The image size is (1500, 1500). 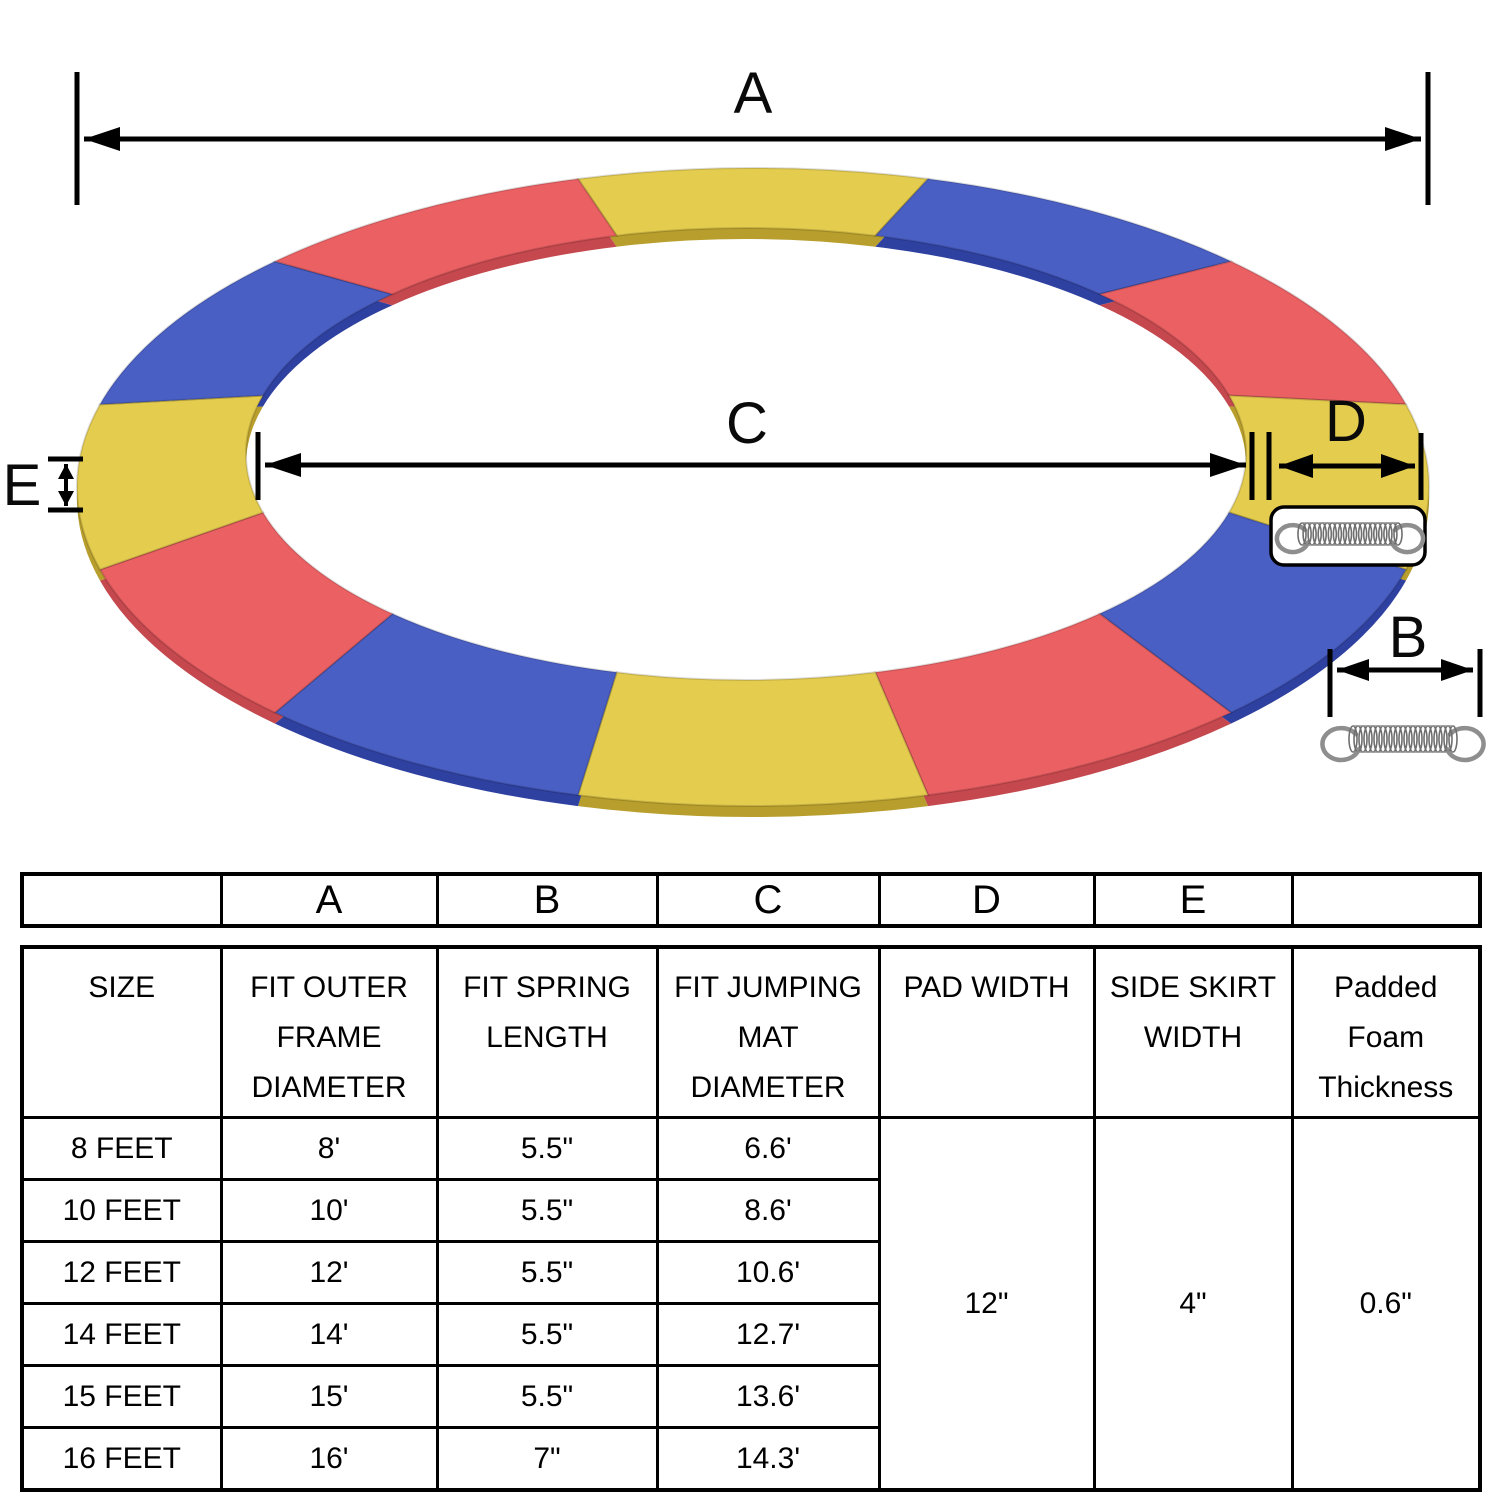 What do you see at coordinates (768, 1272) in the screenshot?
I see `cell-mat: 10.6'` at bounding box center [768, 1272].